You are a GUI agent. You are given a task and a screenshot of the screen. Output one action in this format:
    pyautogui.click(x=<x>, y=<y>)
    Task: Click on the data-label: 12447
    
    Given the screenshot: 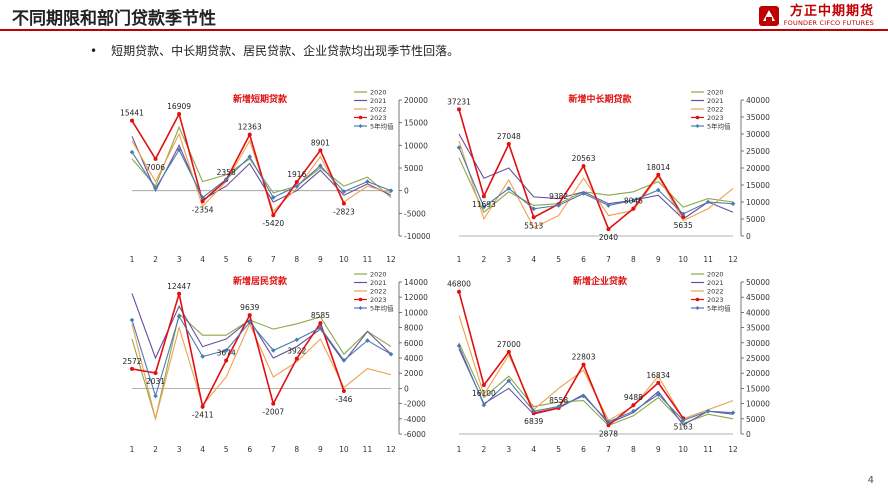 What is the action you would take?
    pyautogui.click(x=179, y=286)
    